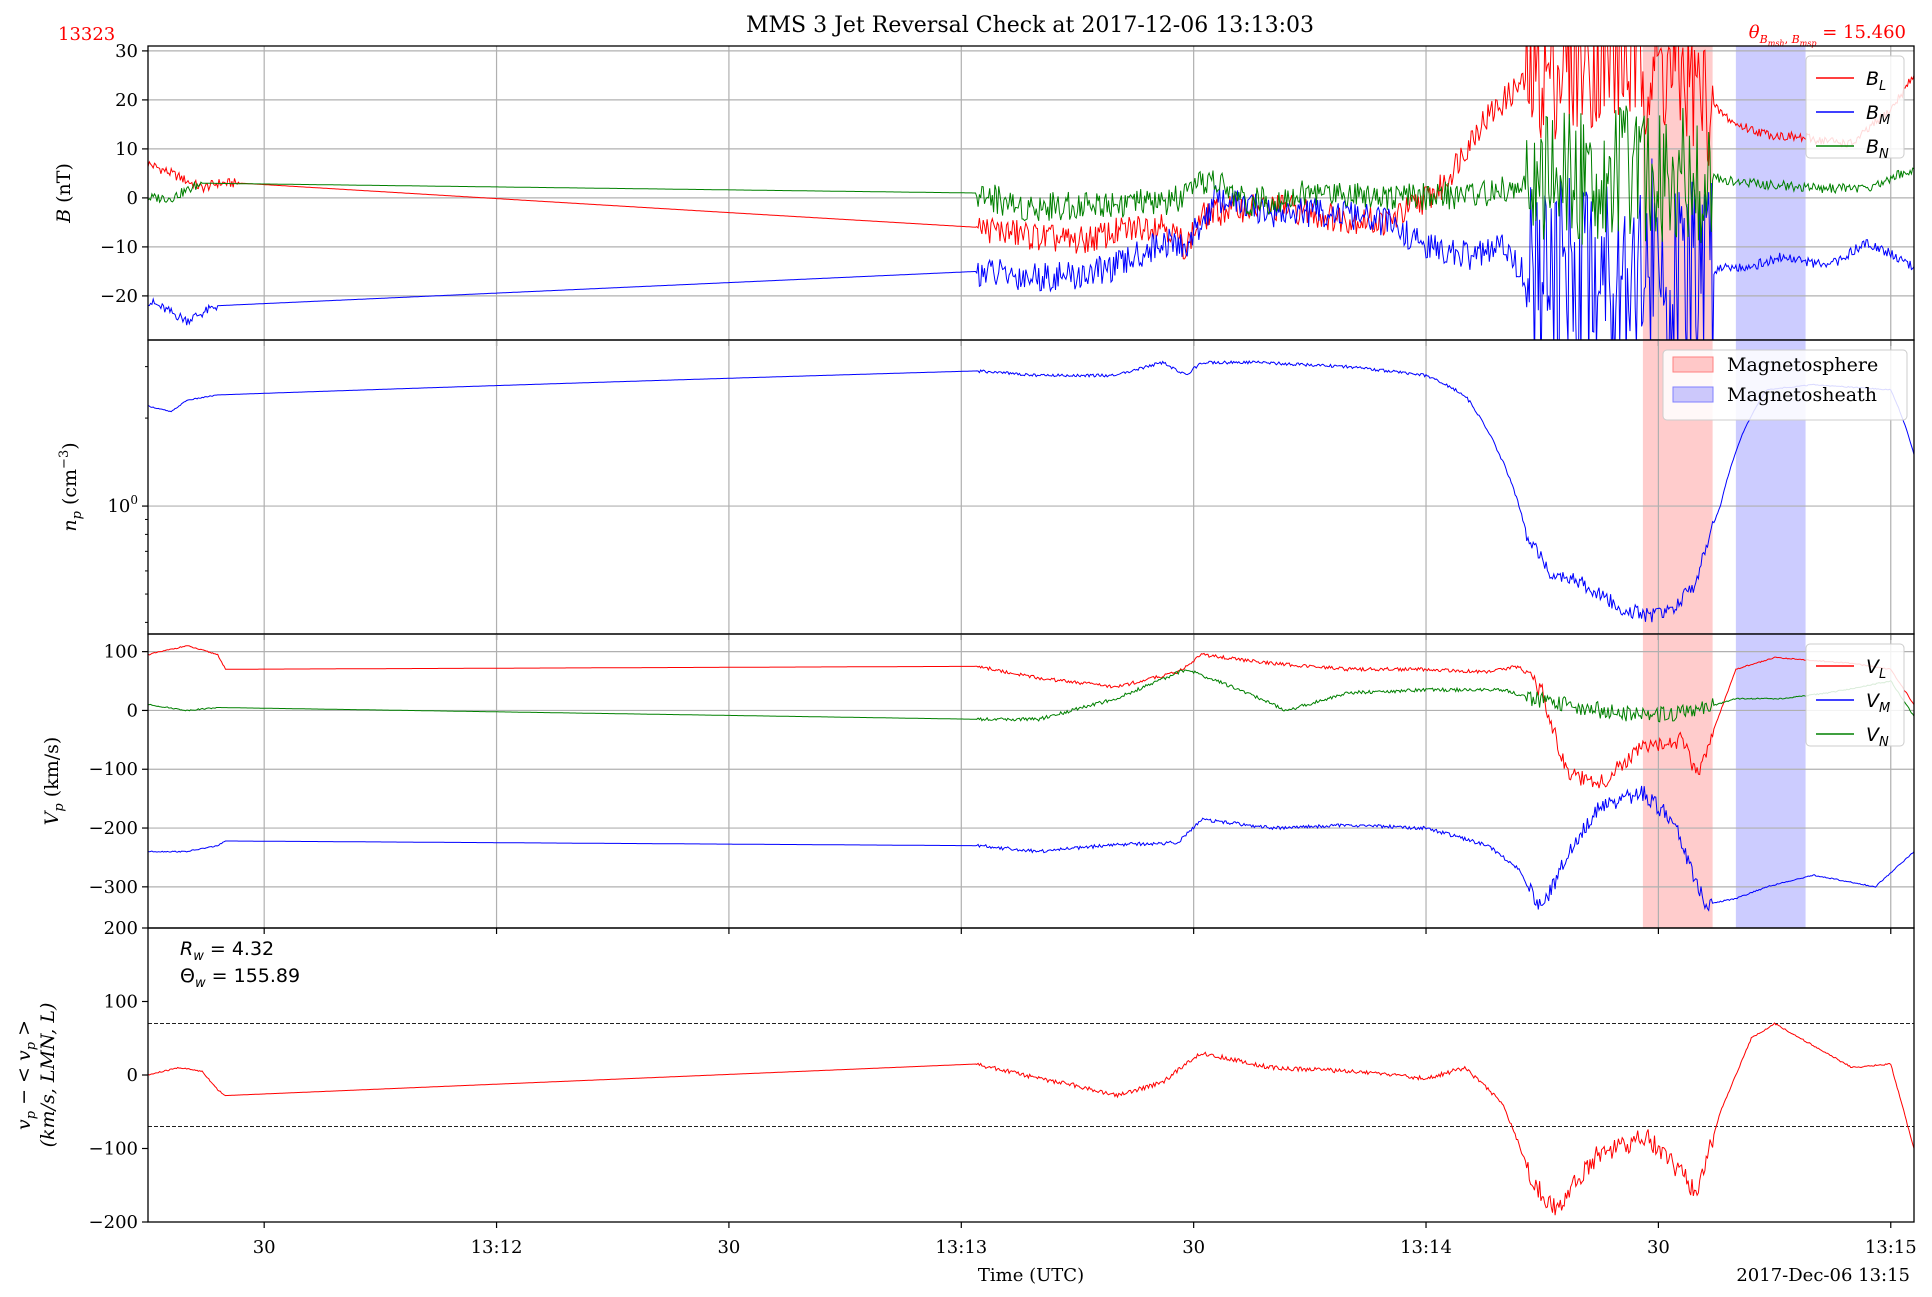  What do you see at coordinates (1878, 703) in the screenshot?
I see `legend-label: VM` at bounding box center [1878, 703].